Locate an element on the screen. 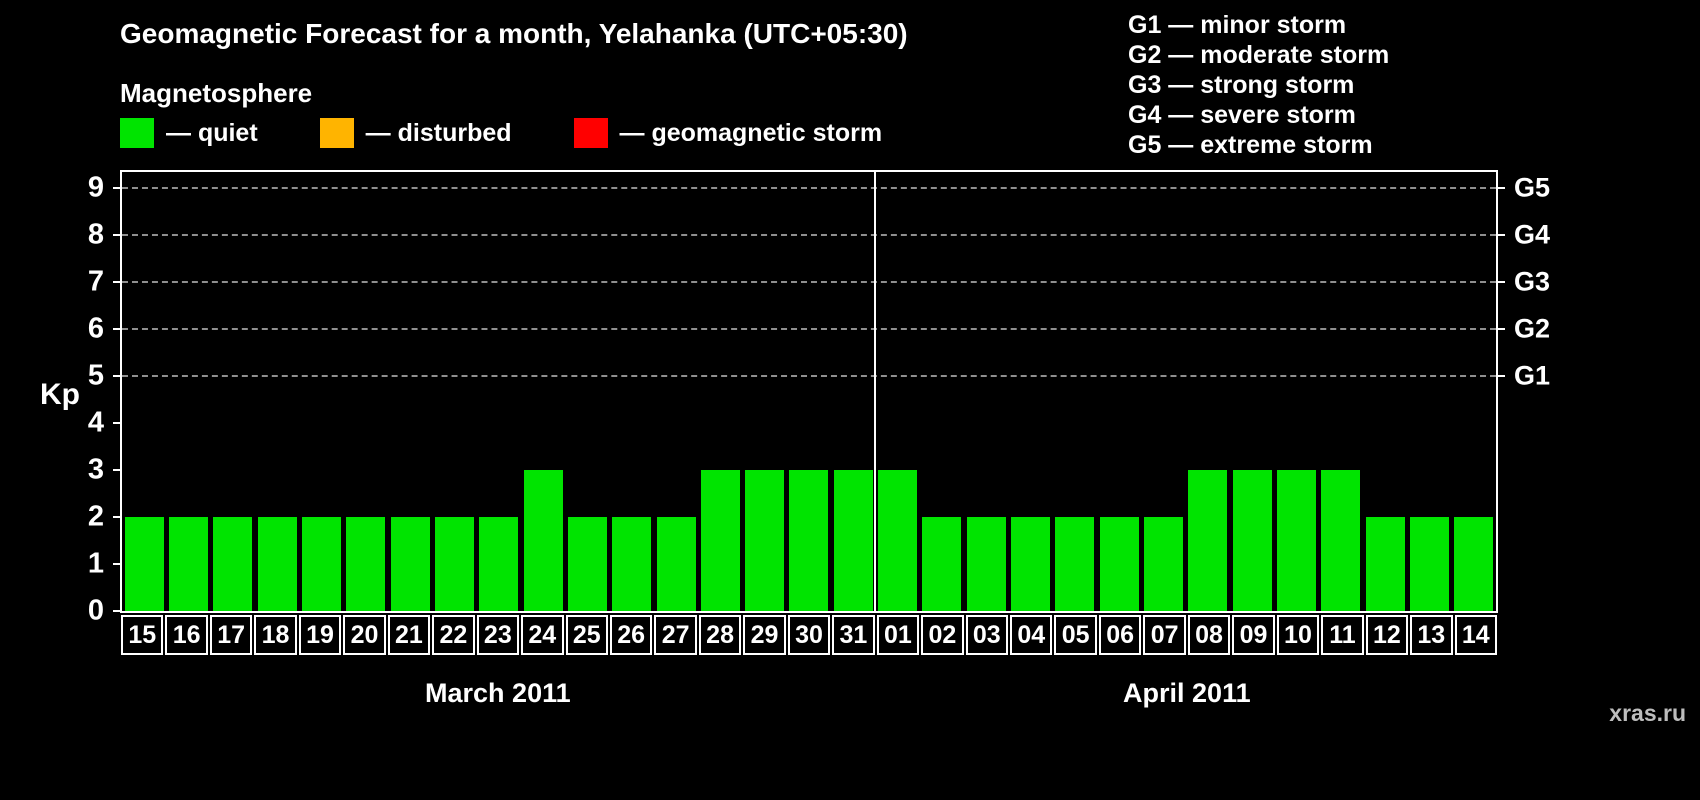  day-label-08: 08 is located at coordinates (1209, 635).